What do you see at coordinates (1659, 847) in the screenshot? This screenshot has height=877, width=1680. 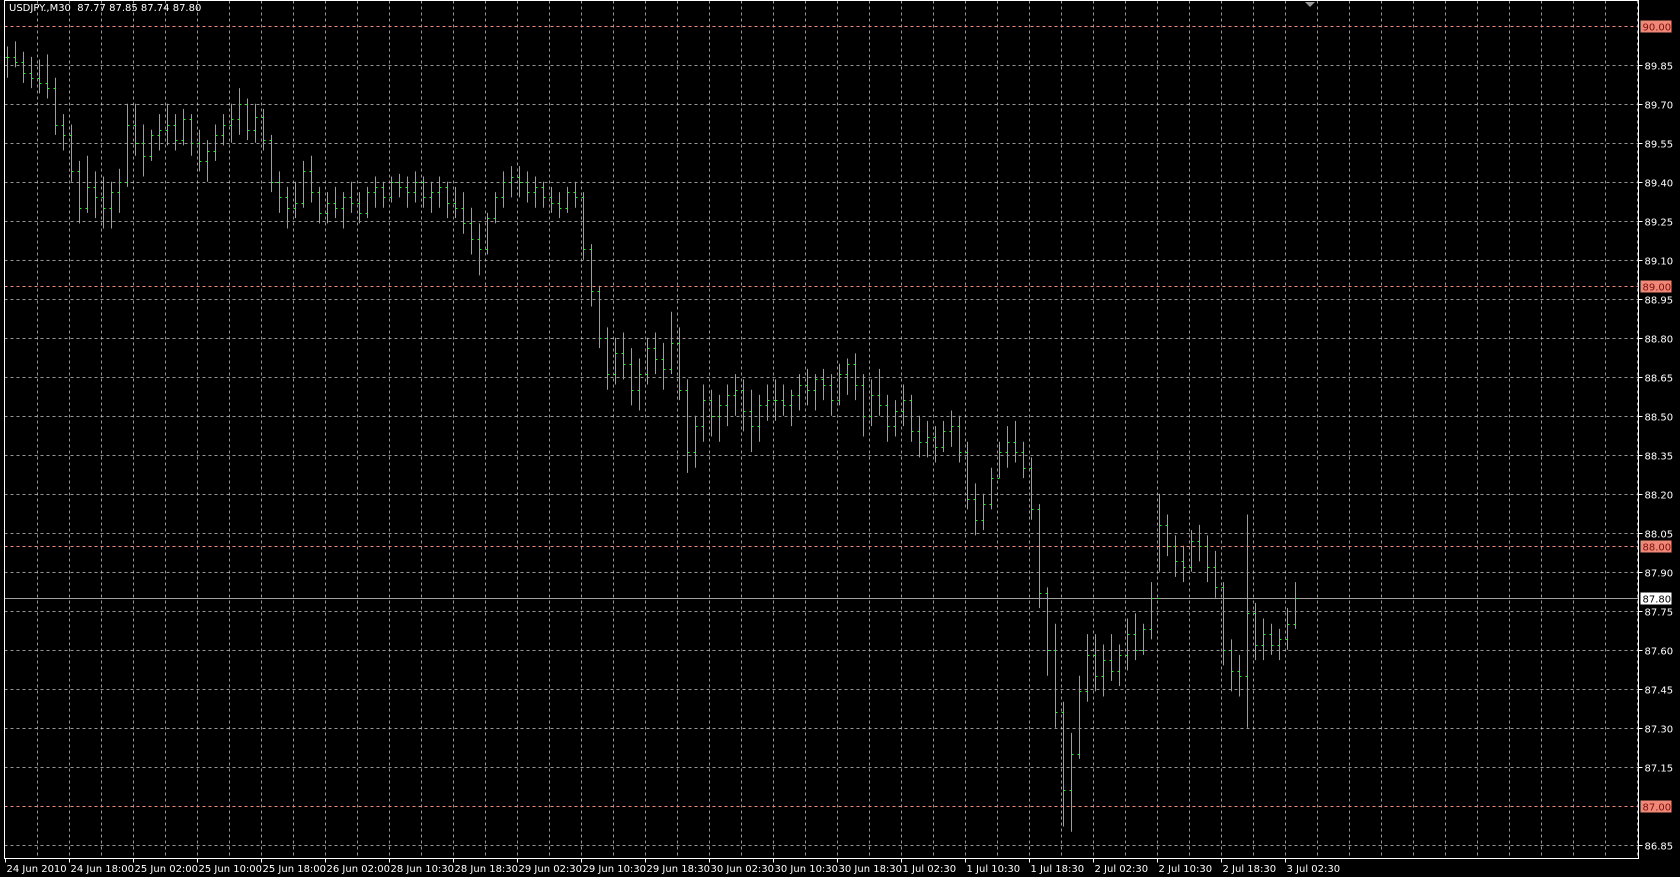 I see `price-tick-label: 86.85` at bounding box center [1659, 847].